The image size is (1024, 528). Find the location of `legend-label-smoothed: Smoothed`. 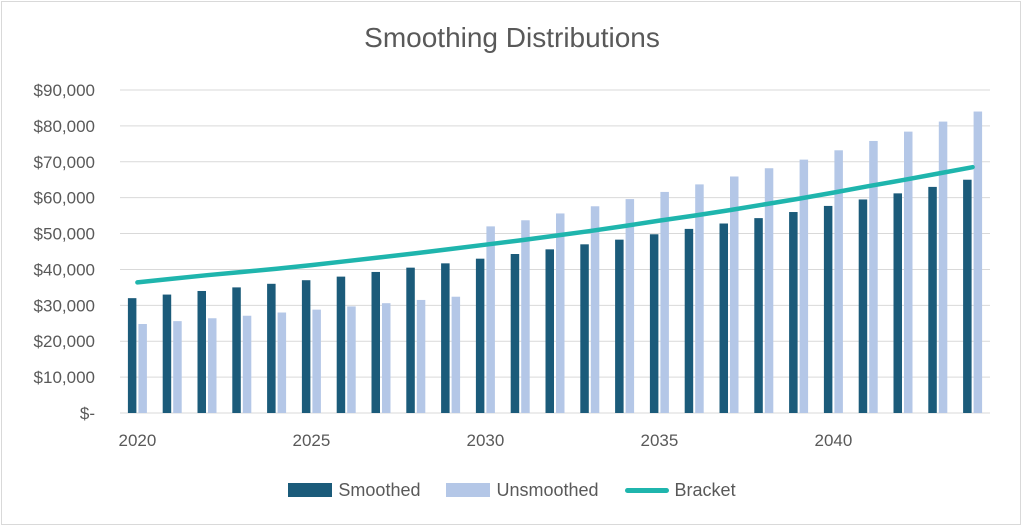

legend-label-smoothed: Smoothed is located at coordinates (379, 489).